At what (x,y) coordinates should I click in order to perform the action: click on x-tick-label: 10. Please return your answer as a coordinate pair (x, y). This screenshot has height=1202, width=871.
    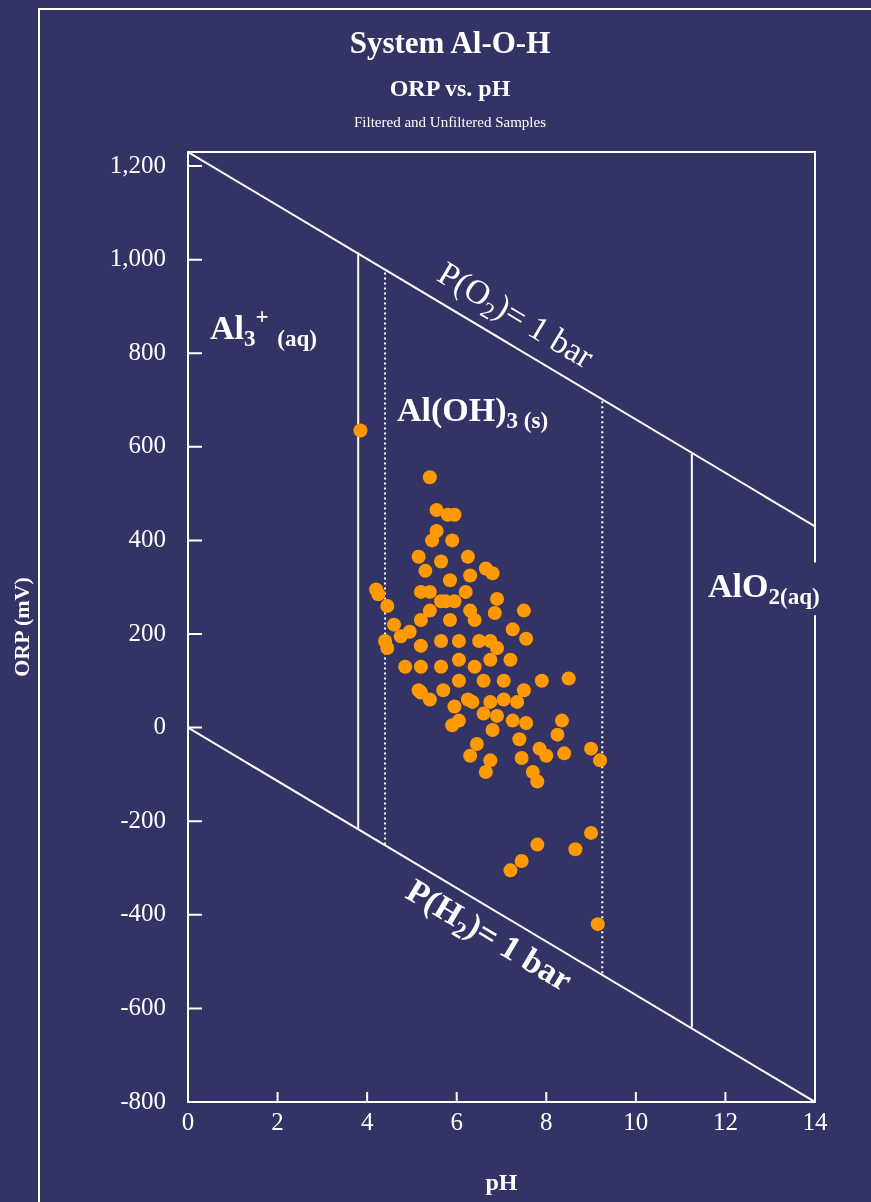
    Looking at the image, I should click on (636, 1121).